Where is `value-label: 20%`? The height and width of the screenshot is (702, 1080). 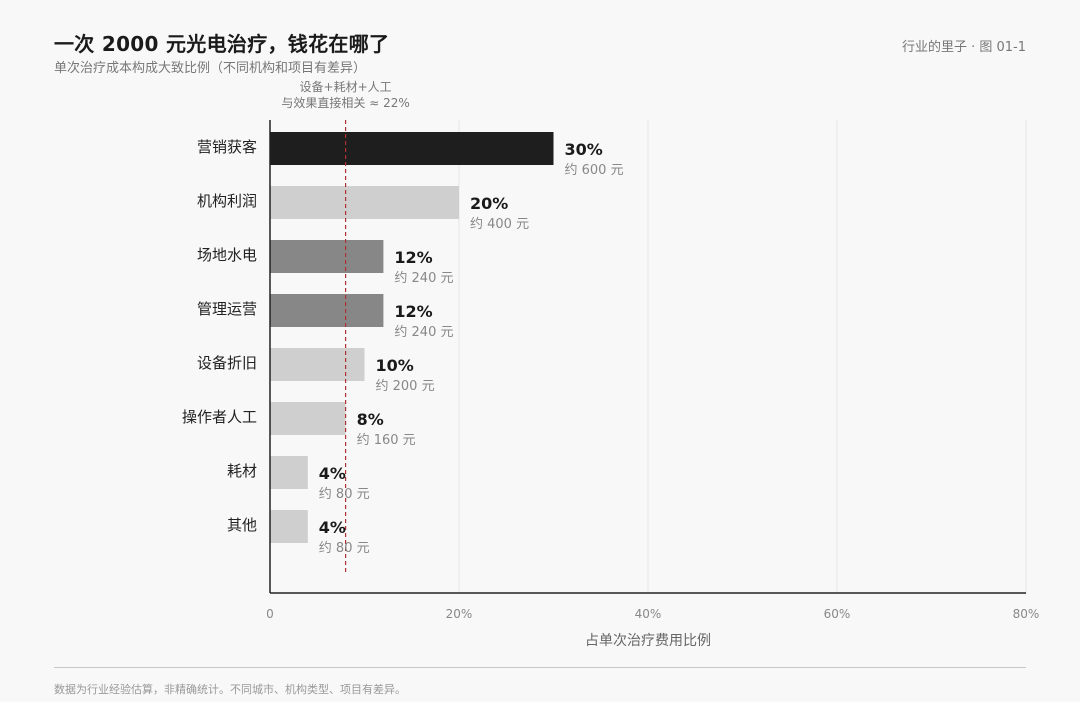 value-label: 20% is located at coordinates (489, 203).